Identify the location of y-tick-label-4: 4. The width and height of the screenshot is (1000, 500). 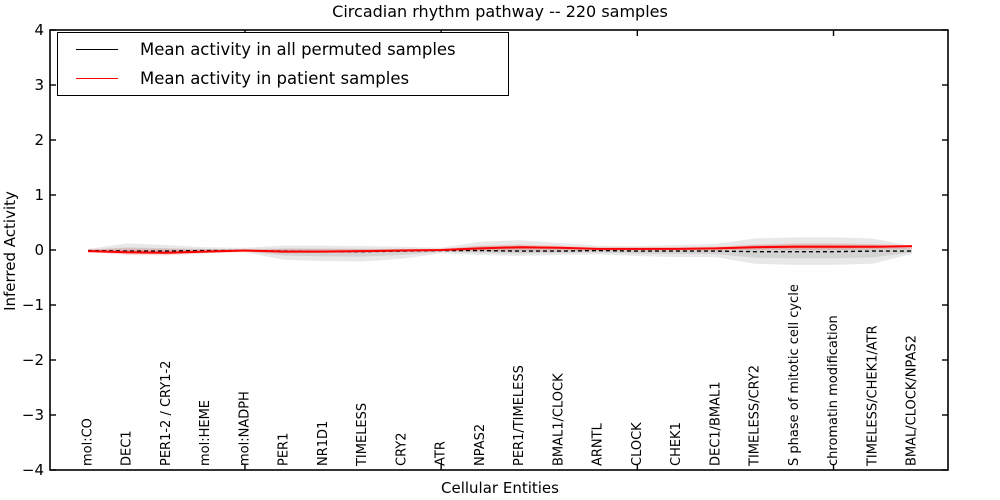
(39, 29).